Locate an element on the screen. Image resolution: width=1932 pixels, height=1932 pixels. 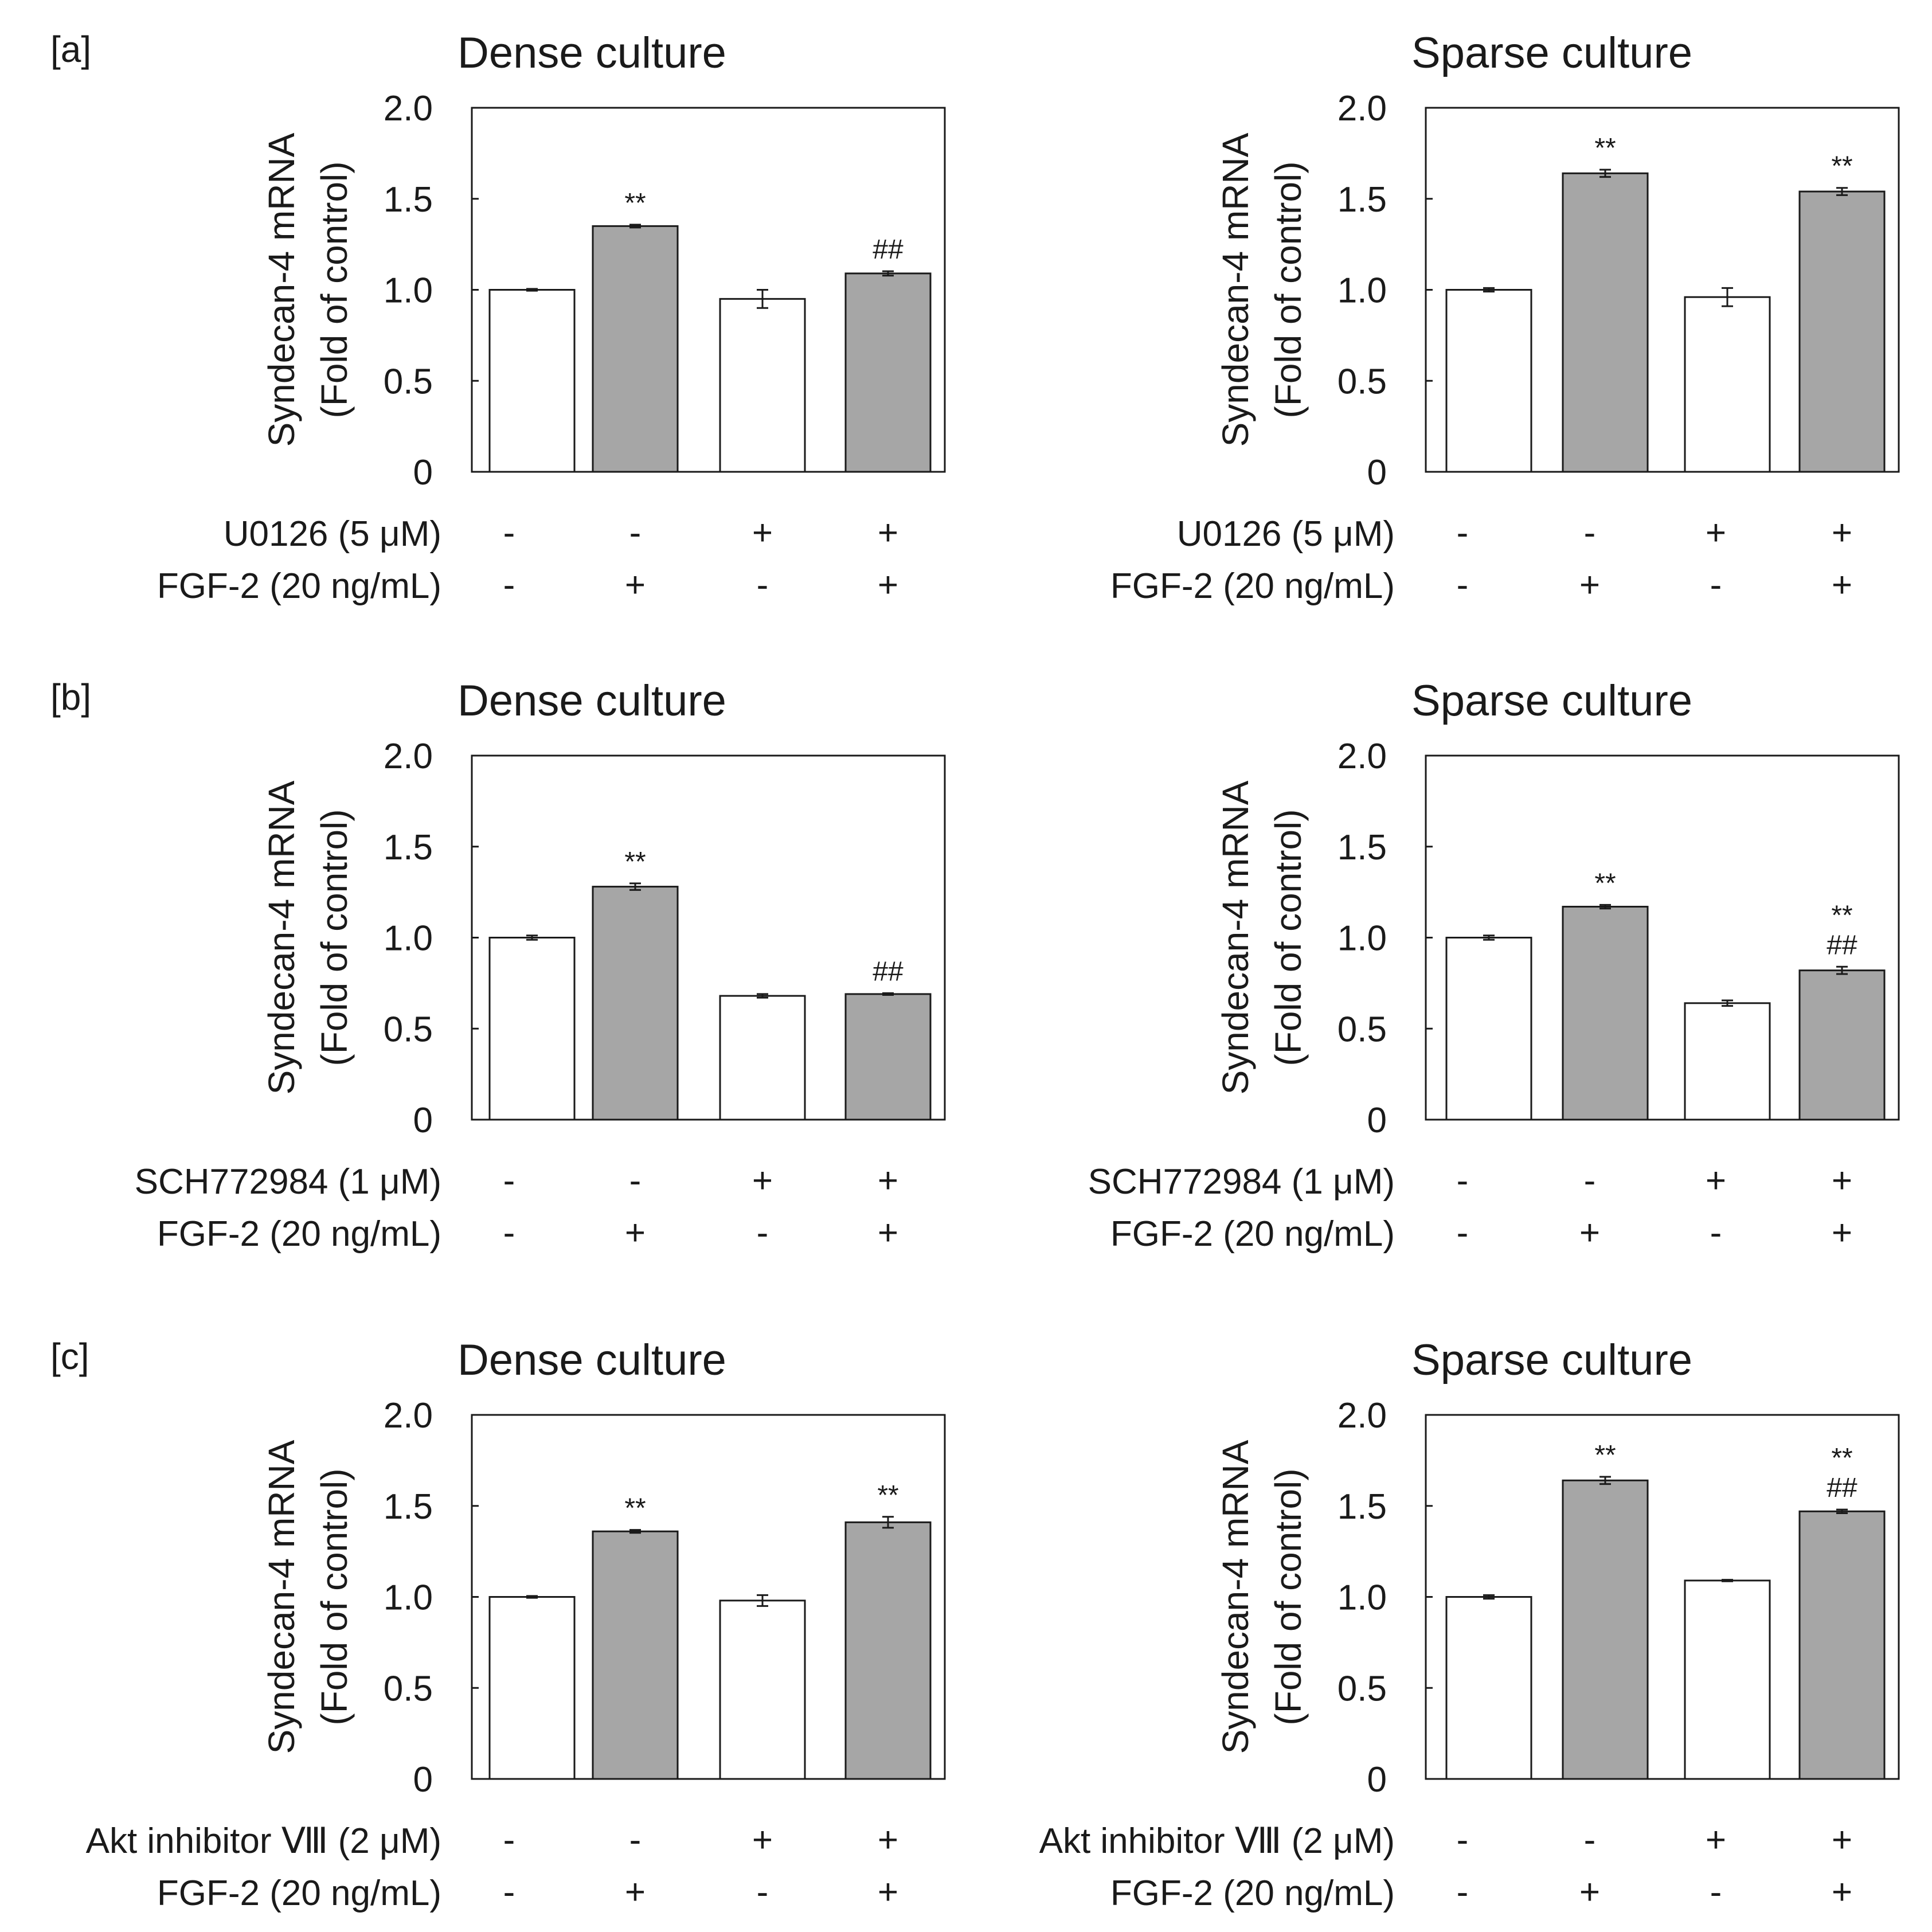
inhibitor-label: Akt inhibitor Ⅷ (2 μM) is located at coordinates (264, 1841).